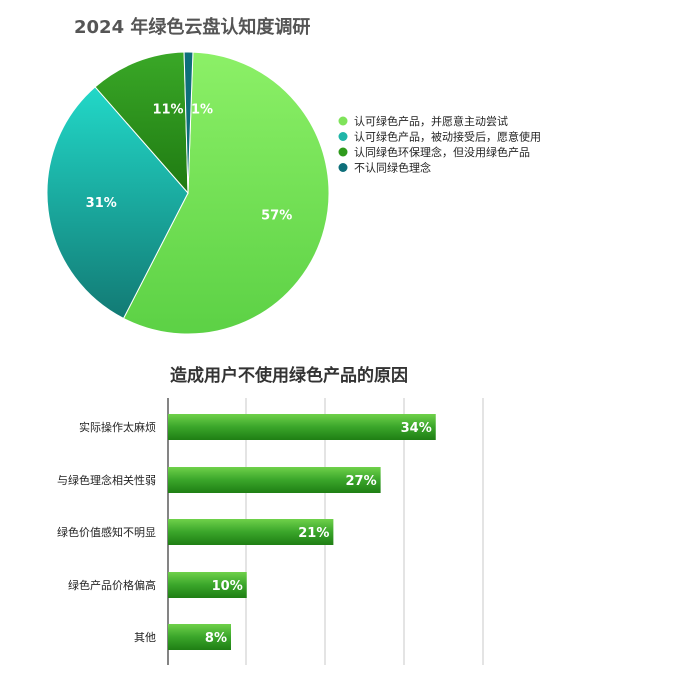 This screenshot has height=700, width=700. What do you see at coordinates (447, 137) in the screenshot?
I see `legend-item-label: 认可绿色产品，被动接受后，愿意使用` at bounding box center [447, 137].